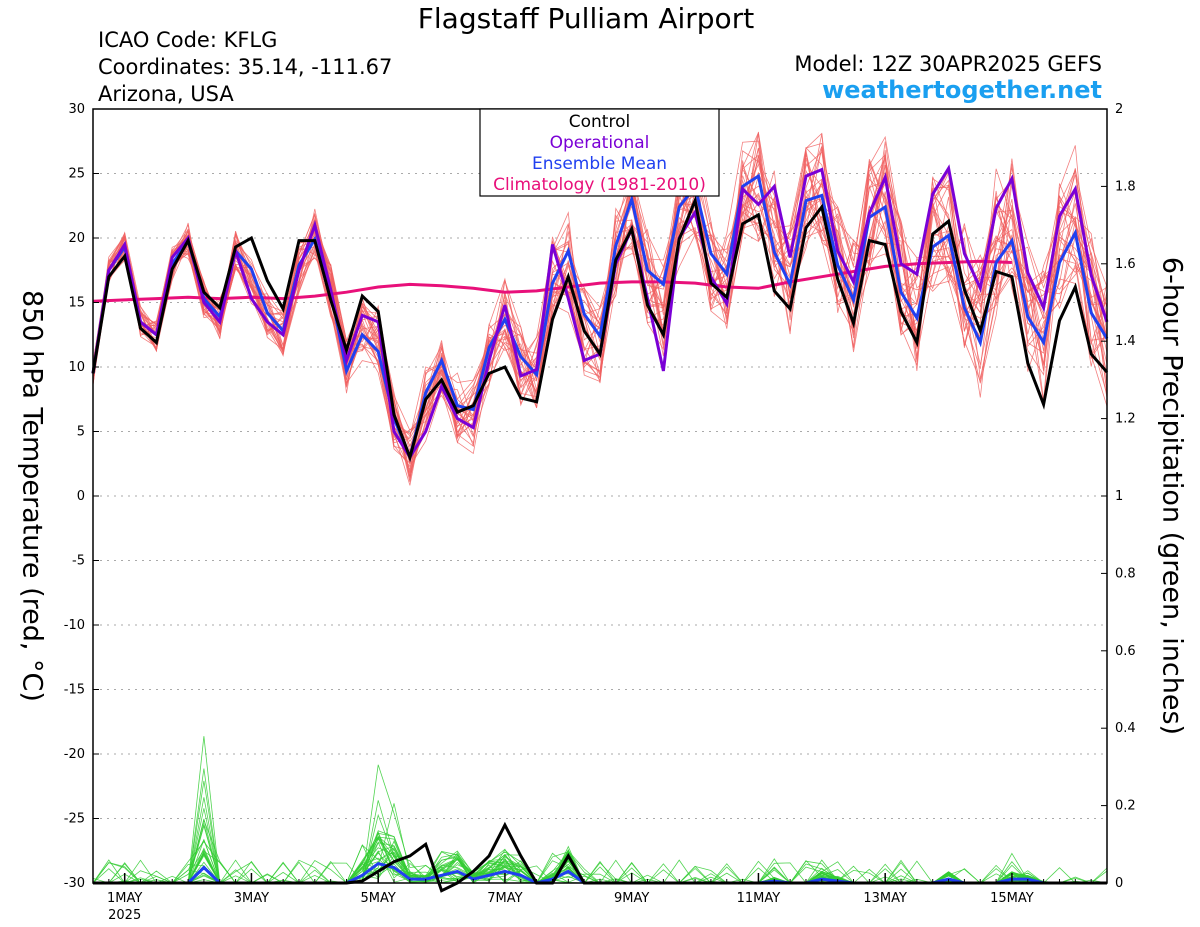  I want to click on y-tick-label: -30, so click(74, 883).